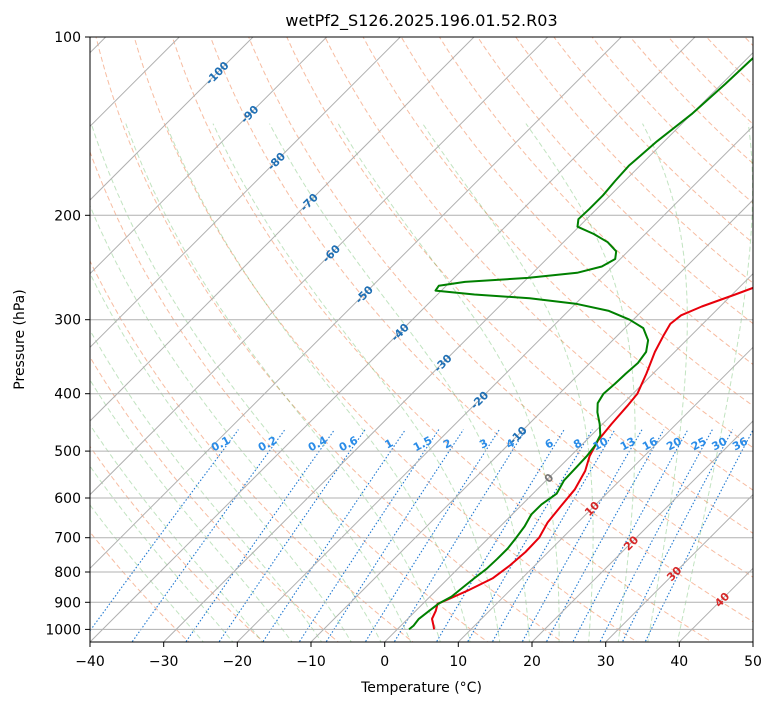 The width and height of the screenshot is (775, 708). What do you see at coordinates (699, 444) in the screenshot?
I see `mixing-ratio-label: 25` at bounding box center [699, 444].